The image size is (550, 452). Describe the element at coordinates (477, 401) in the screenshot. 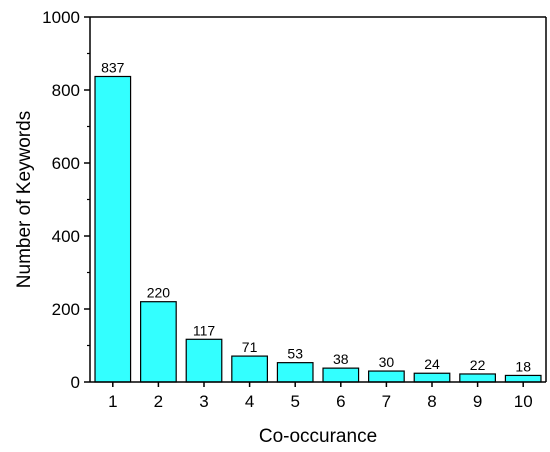

I see `x-tick-label-9: 9` at that location.